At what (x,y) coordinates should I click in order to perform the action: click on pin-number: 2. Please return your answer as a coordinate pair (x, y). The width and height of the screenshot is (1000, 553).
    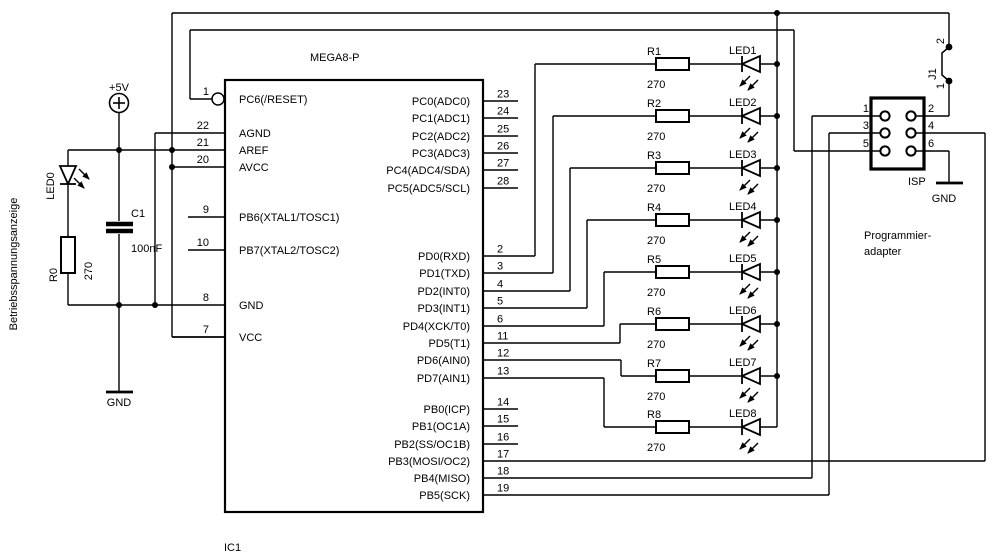
    Looking at the image, I should click on (500, 250).